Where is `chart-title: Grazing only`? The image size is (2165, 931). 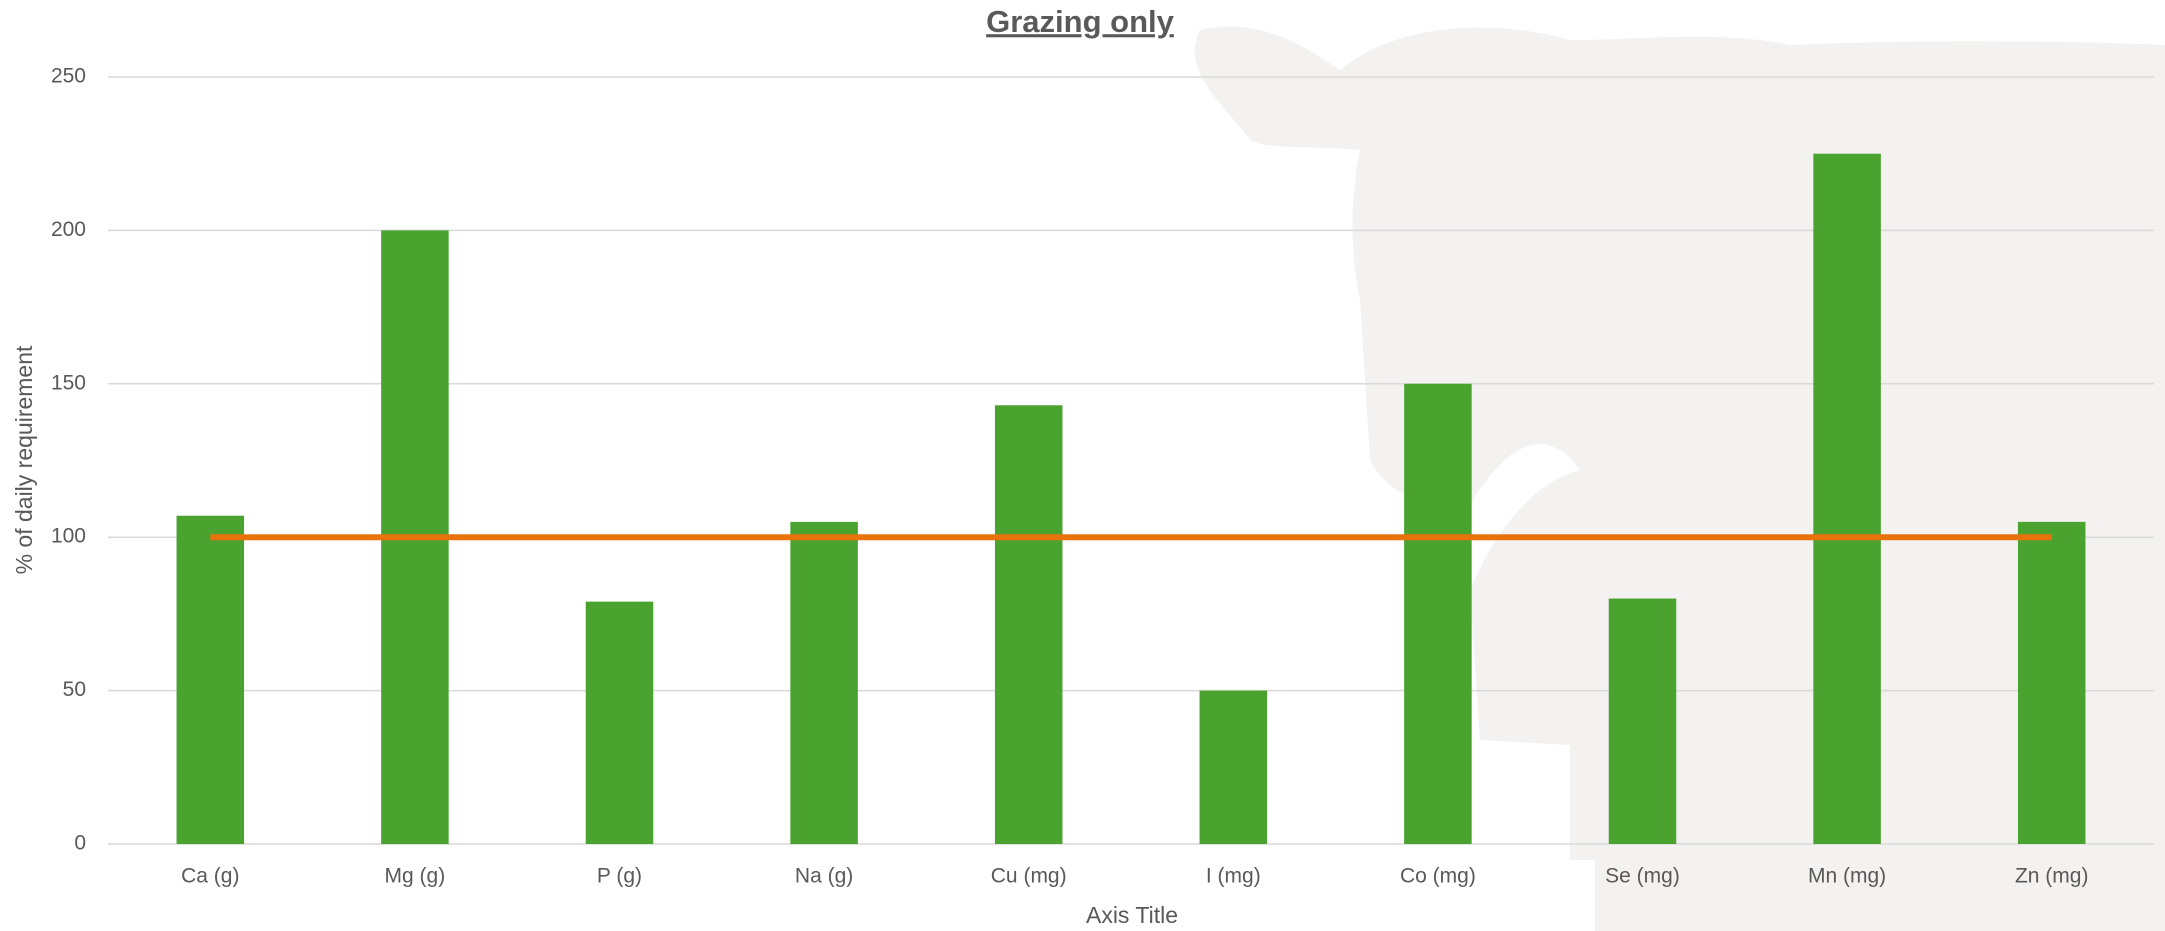
chart-title: Grazing only is located at coordinates (1080, 21).